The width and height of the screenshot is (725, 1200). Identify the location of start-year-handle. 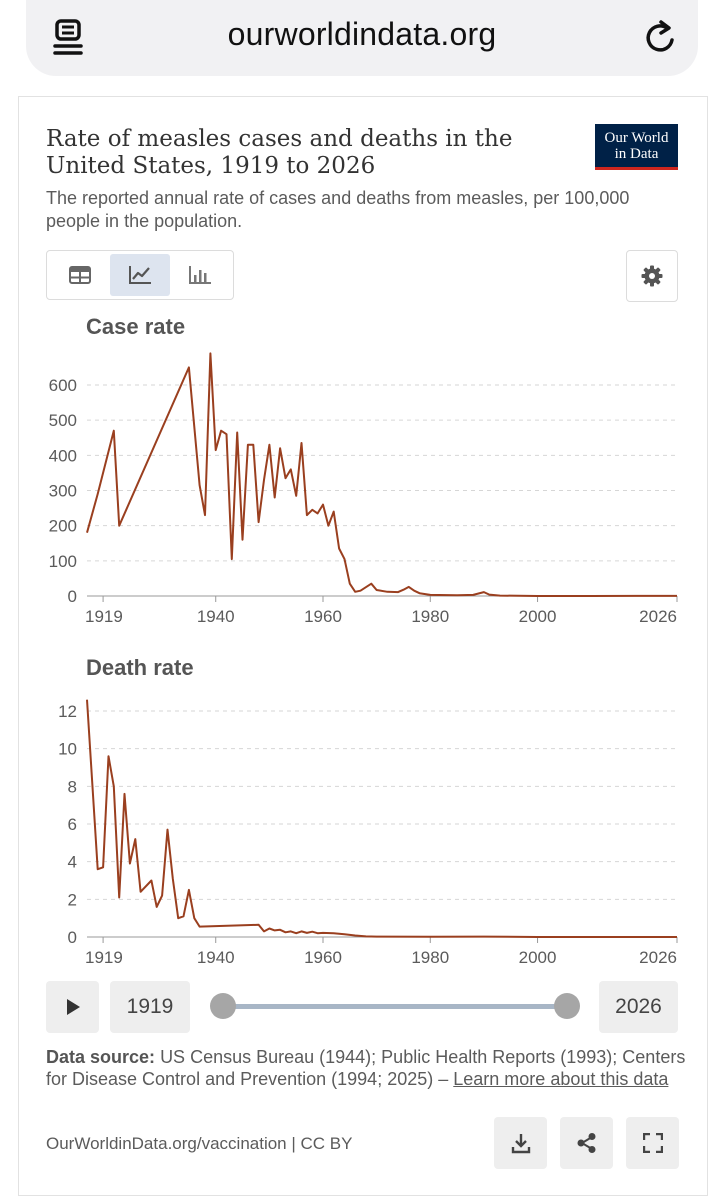
(223, 1006).